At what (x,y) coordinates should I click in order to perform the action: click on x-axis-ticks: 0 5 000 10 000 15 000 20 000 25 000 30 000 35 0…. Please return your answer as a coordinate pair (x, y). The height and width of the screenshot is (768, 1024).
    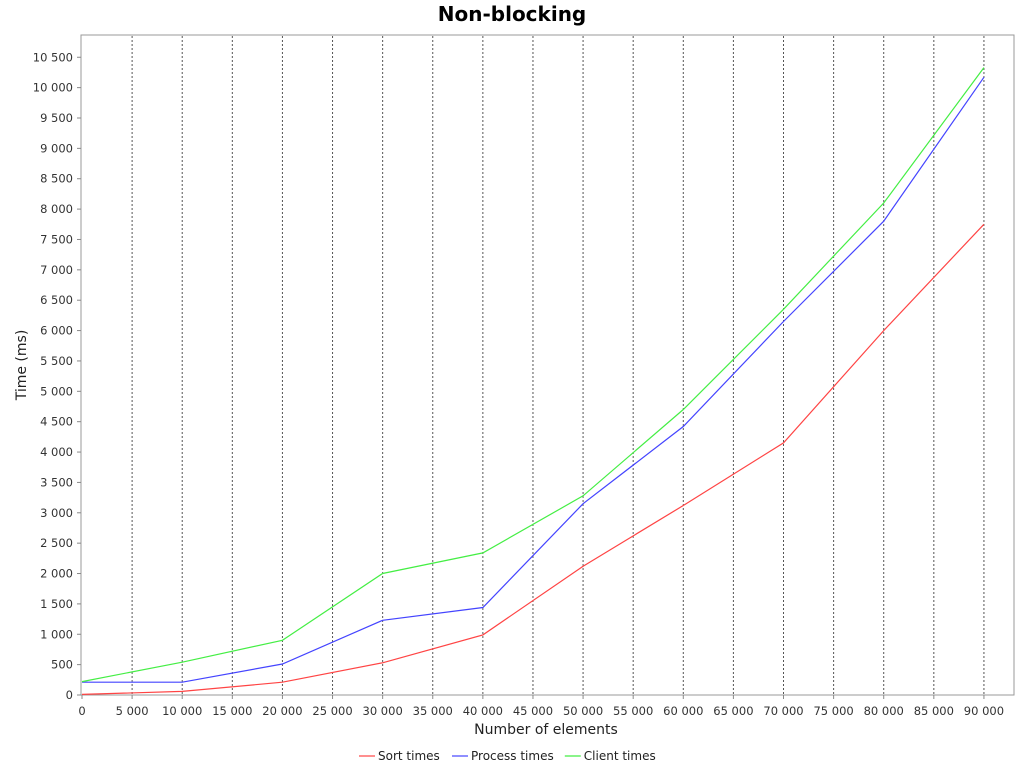
    Looking at the image, I should click on (541, 706).